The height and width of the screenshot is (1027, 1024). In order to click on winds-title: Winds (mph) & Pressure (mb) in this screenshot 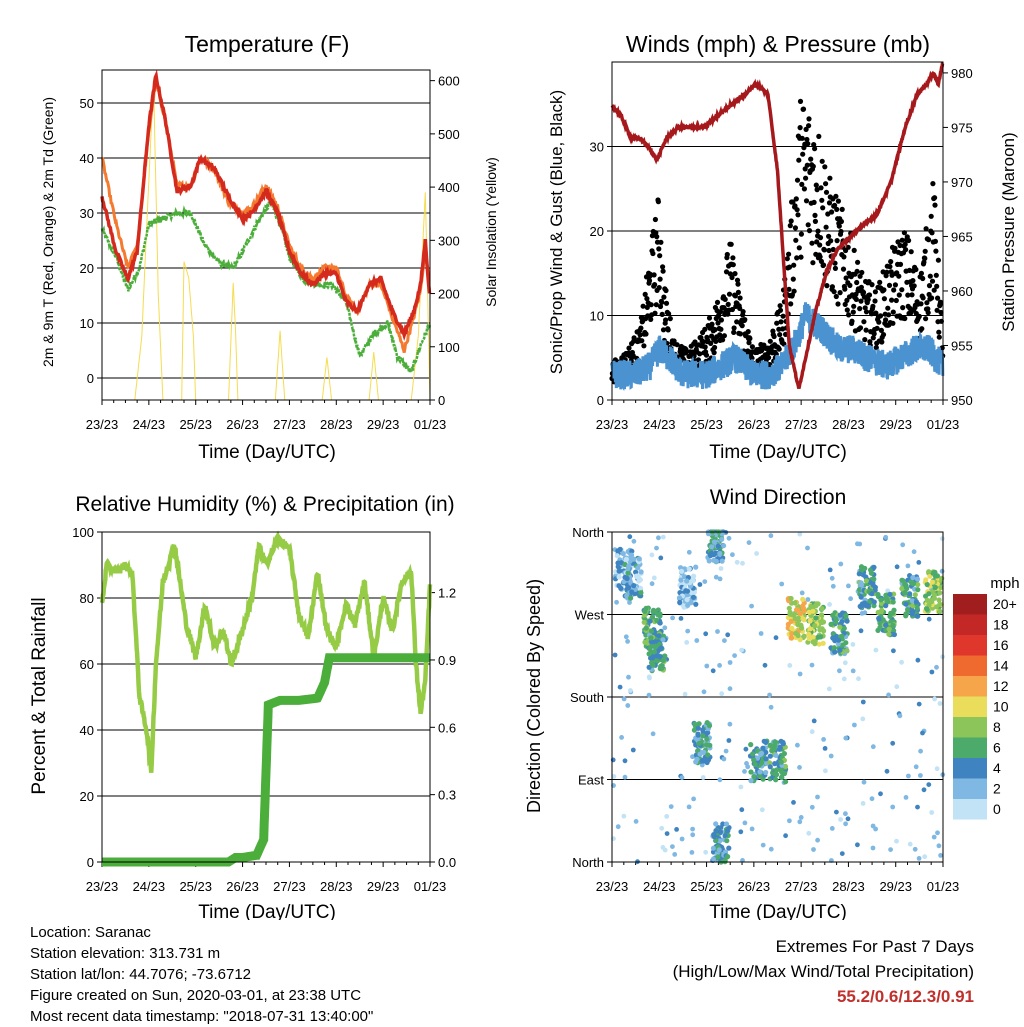, I will do `click(778, 44)`.